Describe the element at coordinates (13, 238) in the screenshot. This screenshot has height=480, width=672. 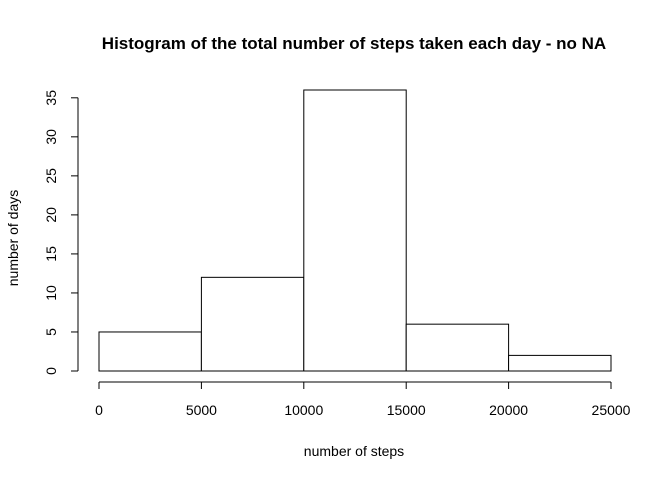
I see `y-axis-label: number of days` at that location.